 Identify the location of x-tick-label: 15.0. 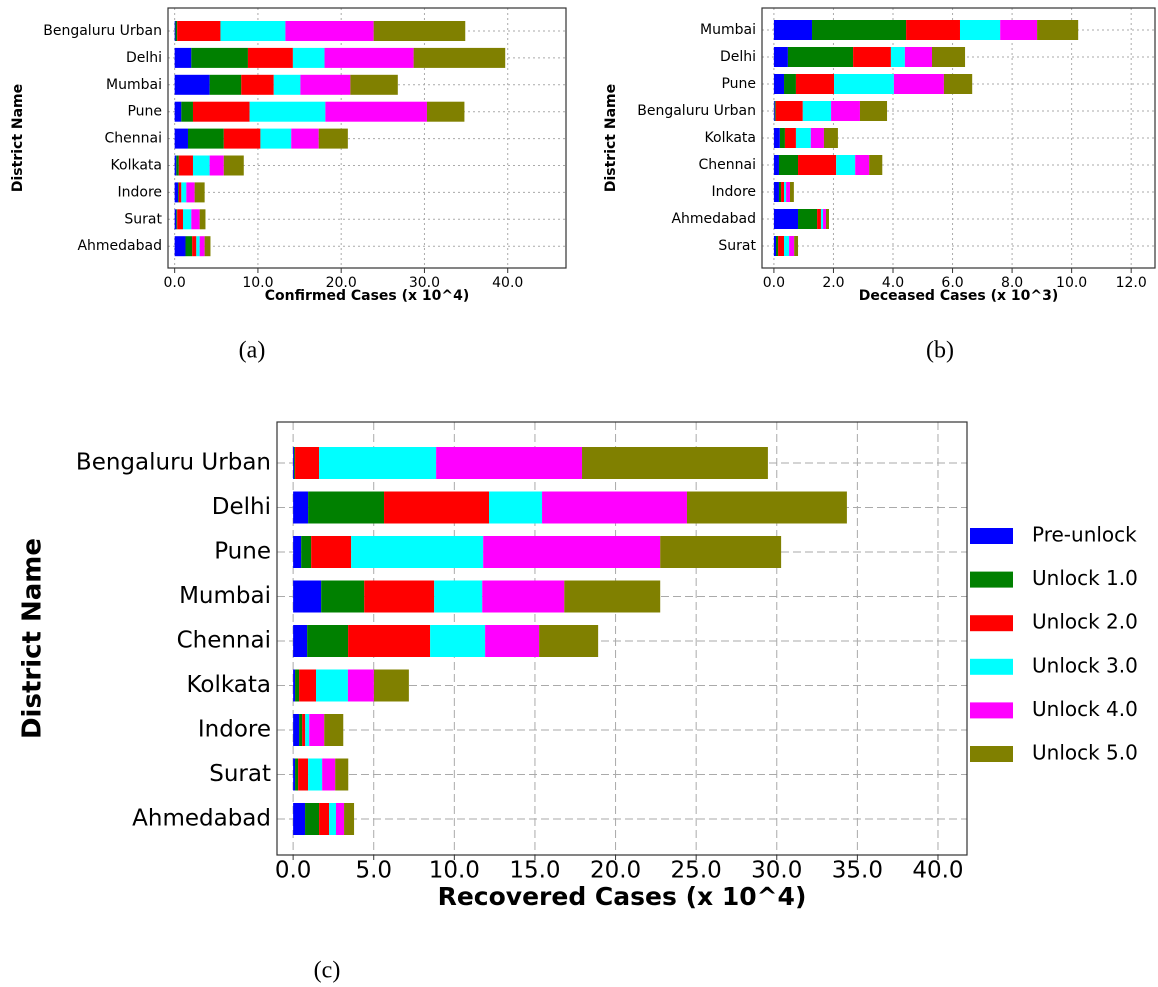
(534, 871).